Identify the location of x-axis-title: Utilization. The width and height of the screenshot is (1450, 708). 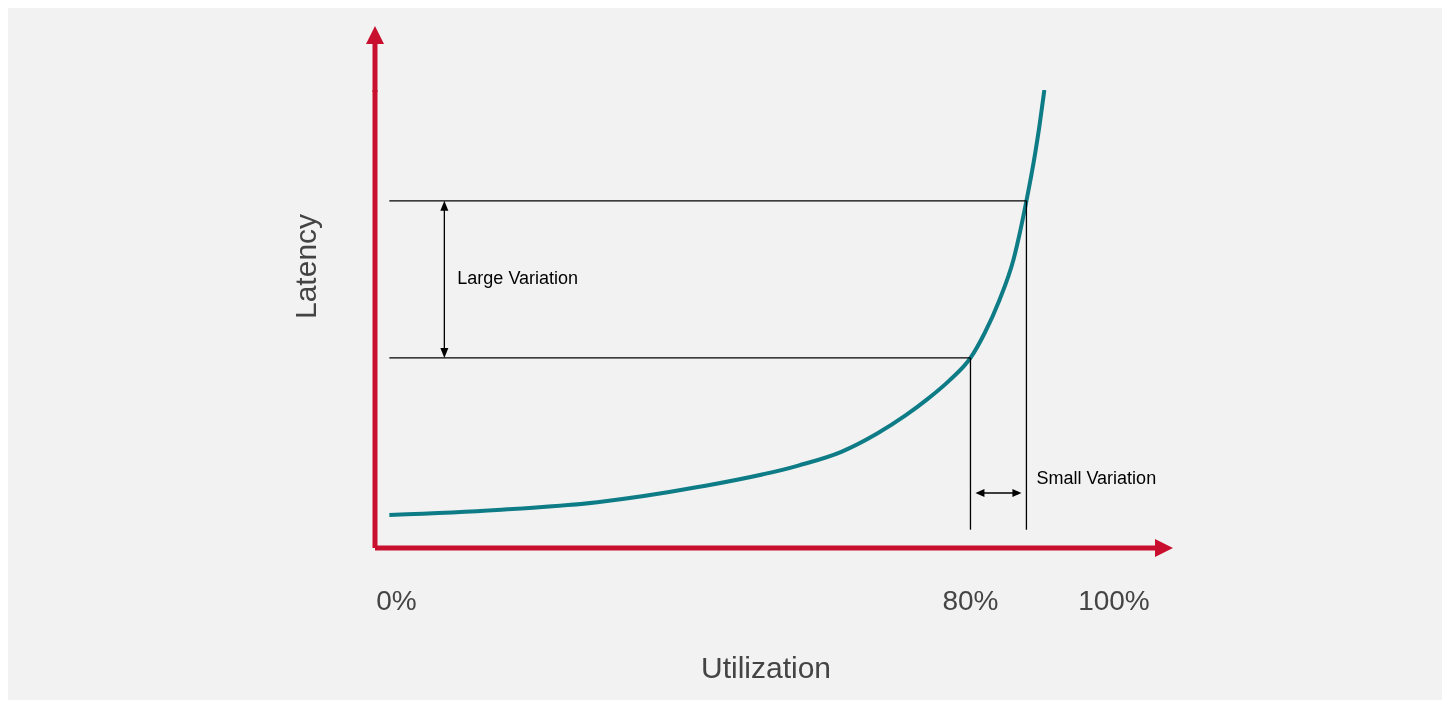
(766, 667).